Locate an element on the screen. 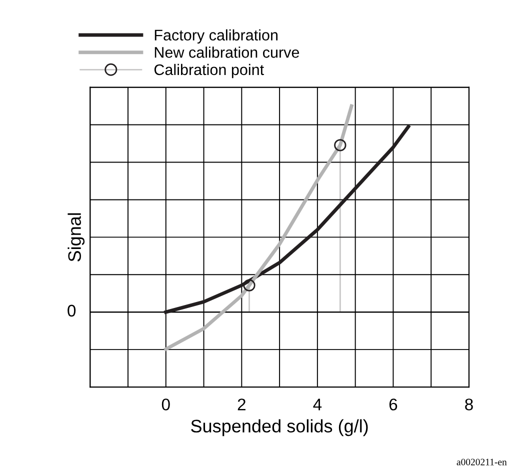 The image size is (512, 472). legend-label: Factory calibration is located at coordinates (216, 36).